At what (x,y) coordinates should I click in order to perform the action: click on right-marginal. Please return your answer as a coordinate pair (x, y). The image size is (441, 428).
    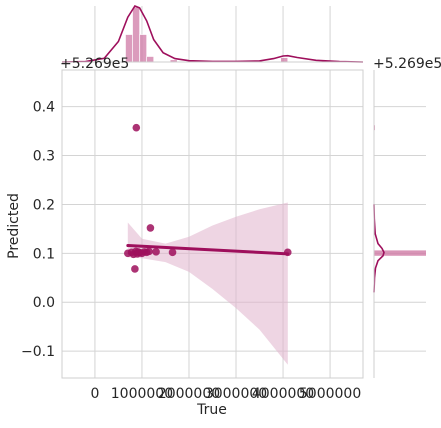
    Looking at the image, I should click on (399, 224).